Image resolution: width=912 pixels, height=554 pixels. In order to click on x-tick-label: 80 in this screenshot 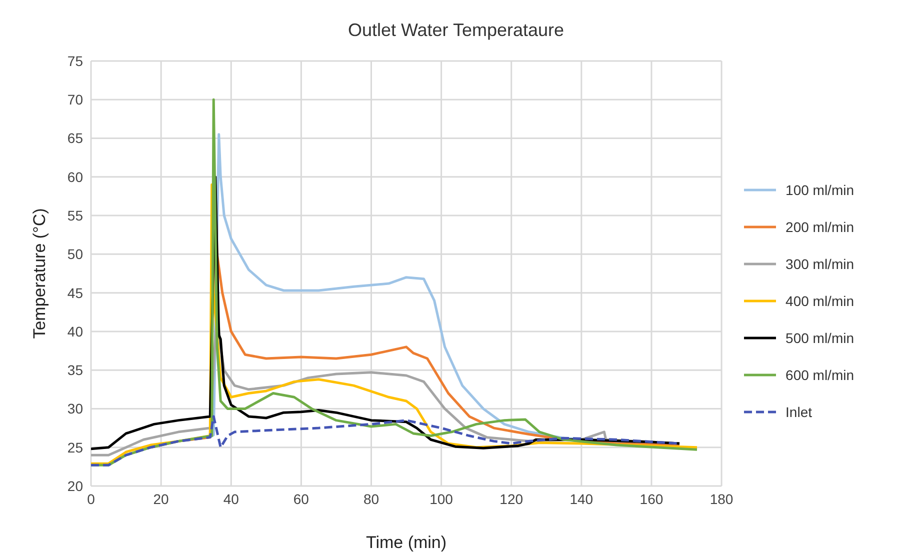, I will do `click(371, 498)`.